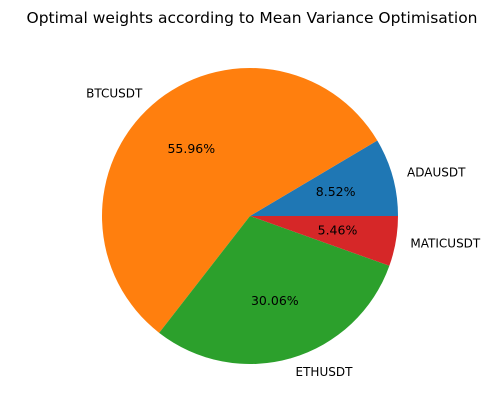 The width and height of the screenshot is (502, 411). I want to click on slice-pct-btcusdt: 55.96%, so click(191, 148).